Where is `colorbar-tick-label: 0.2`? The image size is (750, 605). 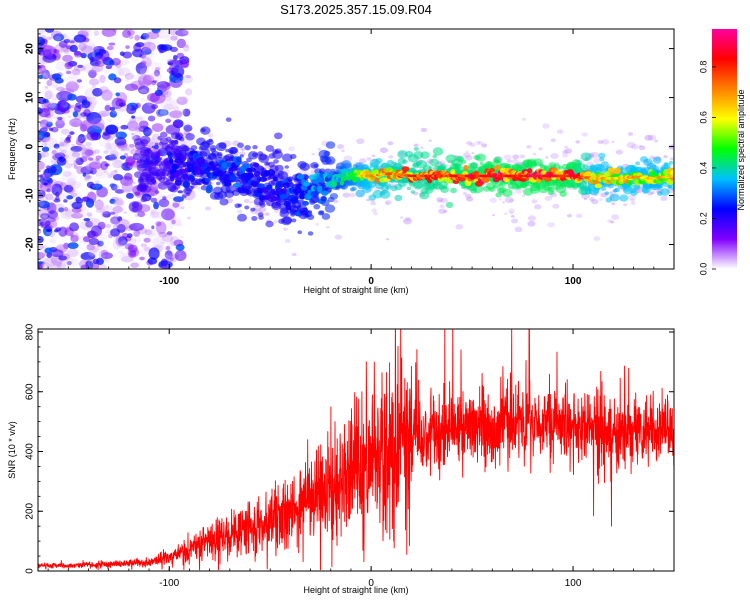 colorbar-tick-label: 0.2 is located at coordinates (703, 218).